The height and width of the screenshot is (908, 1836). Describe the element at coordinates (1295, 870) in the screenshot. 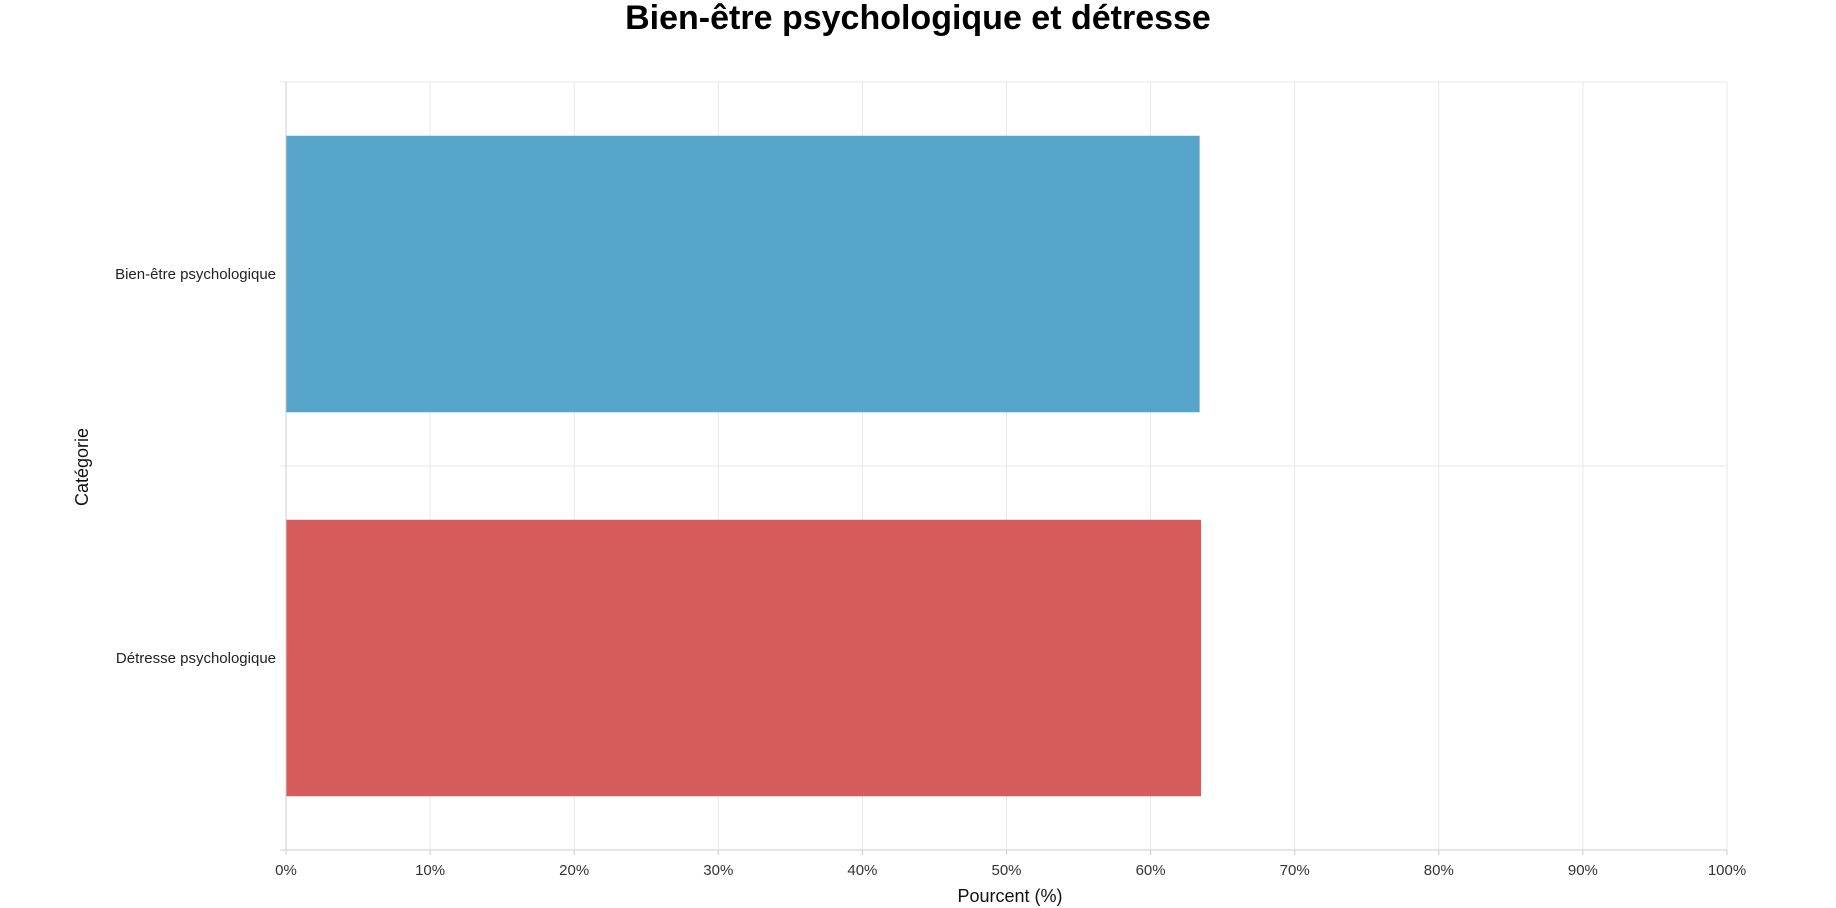

I see `x-tick-label: 70%` at that location.